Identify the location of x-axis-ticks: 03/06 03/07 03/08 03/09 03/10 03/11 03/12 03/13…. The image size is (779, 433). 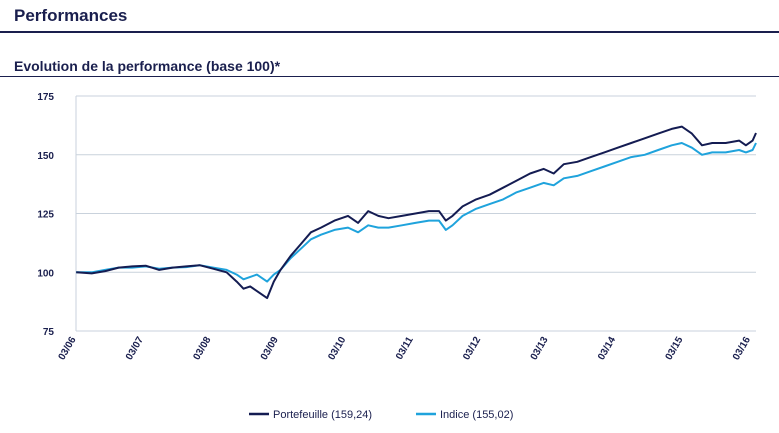
(405, 349).